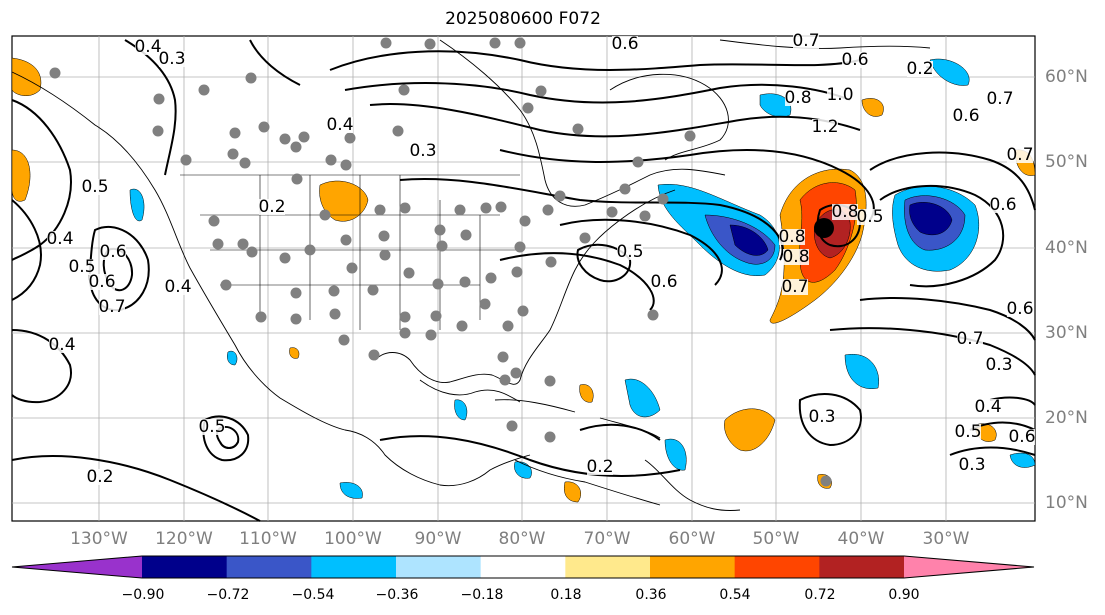  What do you see at coordinates (522, 539) in the screenshot?
I see `lon-label: 80°W` at bounding box center [522, 539].